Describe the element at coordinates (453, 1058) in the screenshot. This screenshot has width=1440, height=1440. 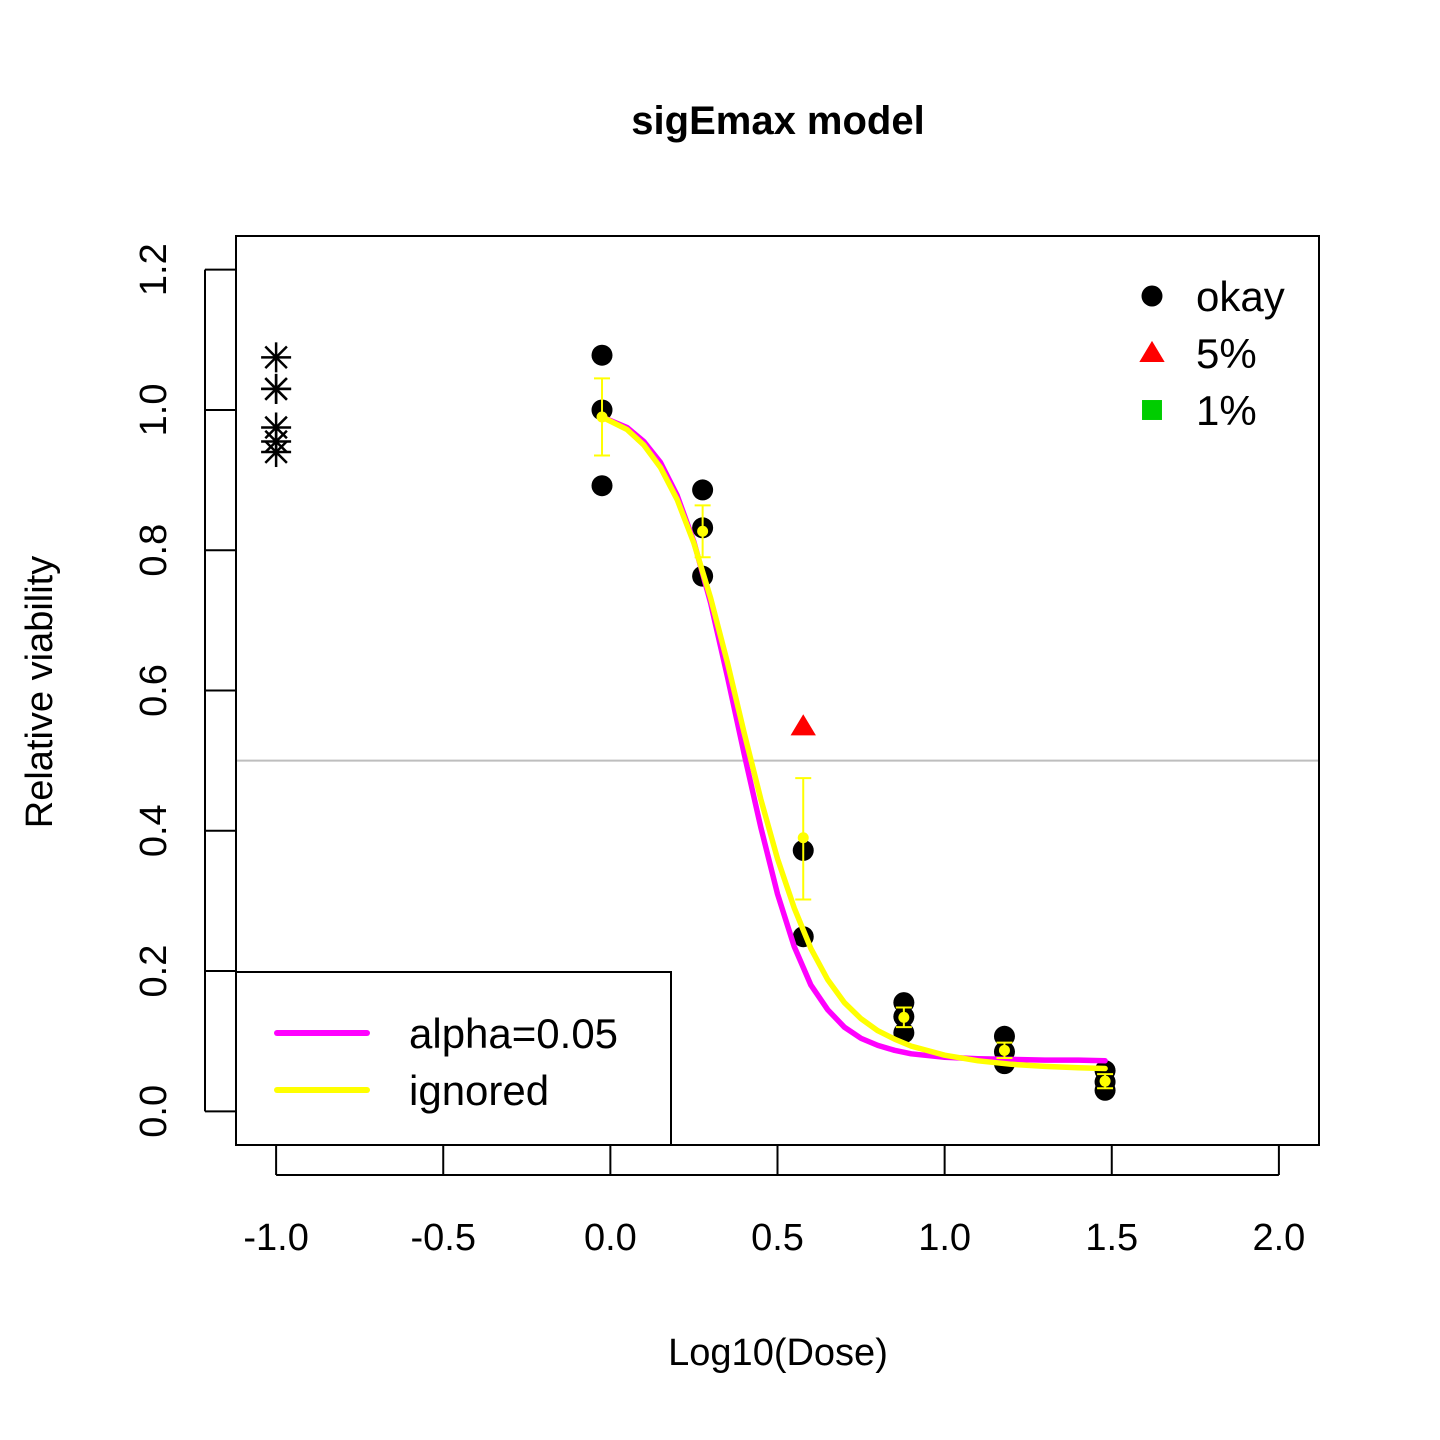
I see `line-legend-box` at that location.